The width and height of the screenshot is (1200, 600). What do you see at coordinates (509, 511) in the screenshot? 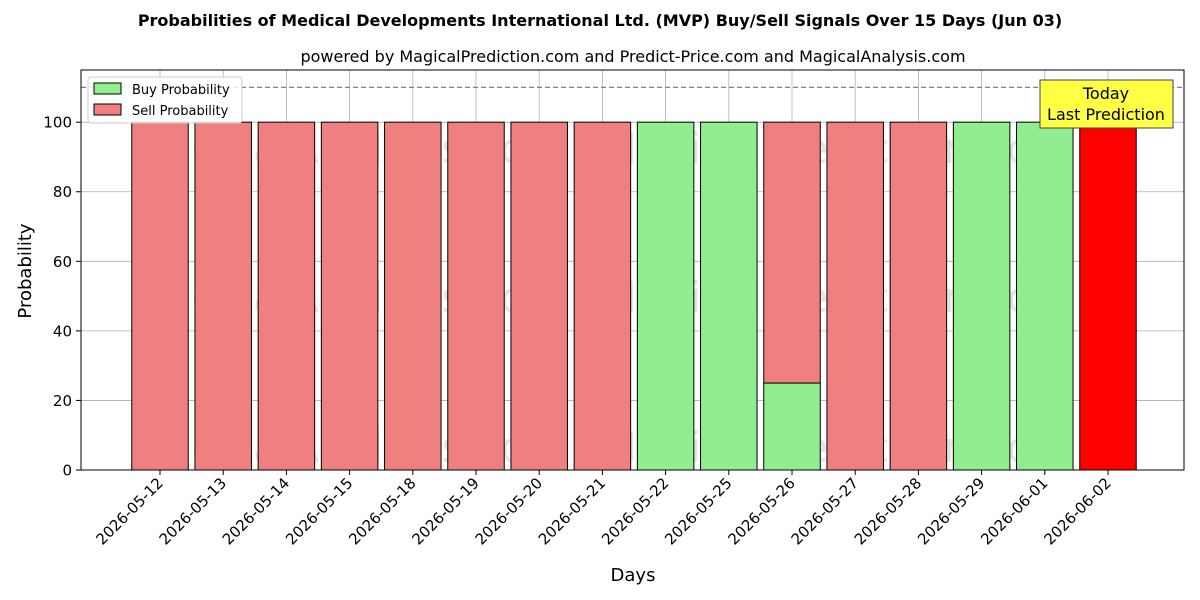
I see `x-tick-label: 2026-05-20` at bounding box center [509, 511].